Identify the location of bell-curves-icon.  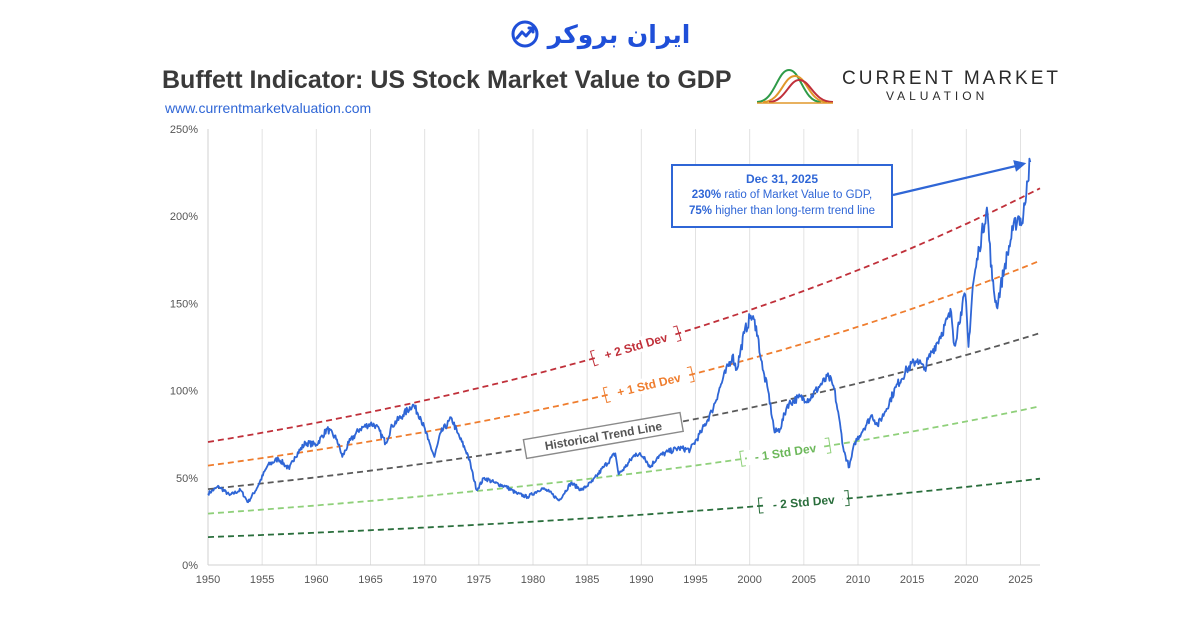
(795, 86).